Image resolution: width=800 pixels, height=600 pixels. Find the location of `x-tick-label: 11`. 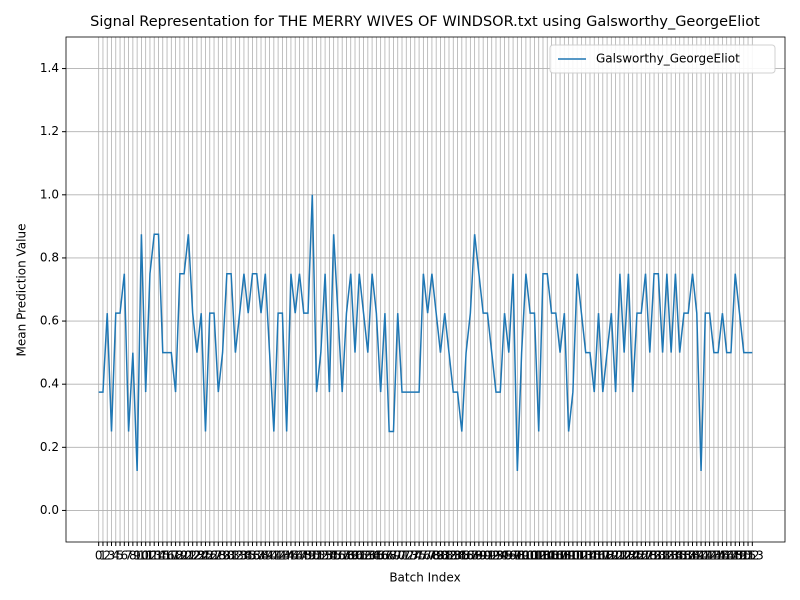

x-tick-label: 11 is located at coordinates (145, 556).